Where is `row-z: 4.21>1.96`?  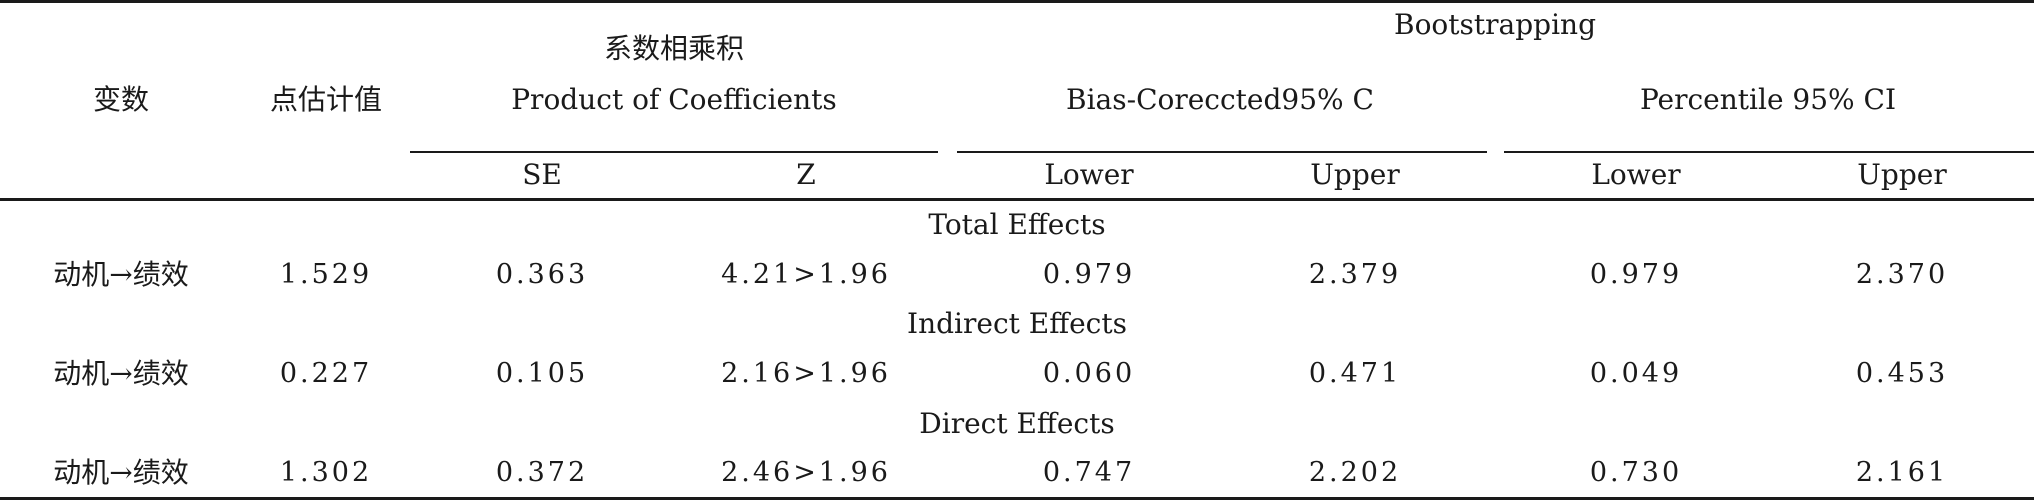
row-z: 4.21>1.96 is located at coordinates (806, 274).